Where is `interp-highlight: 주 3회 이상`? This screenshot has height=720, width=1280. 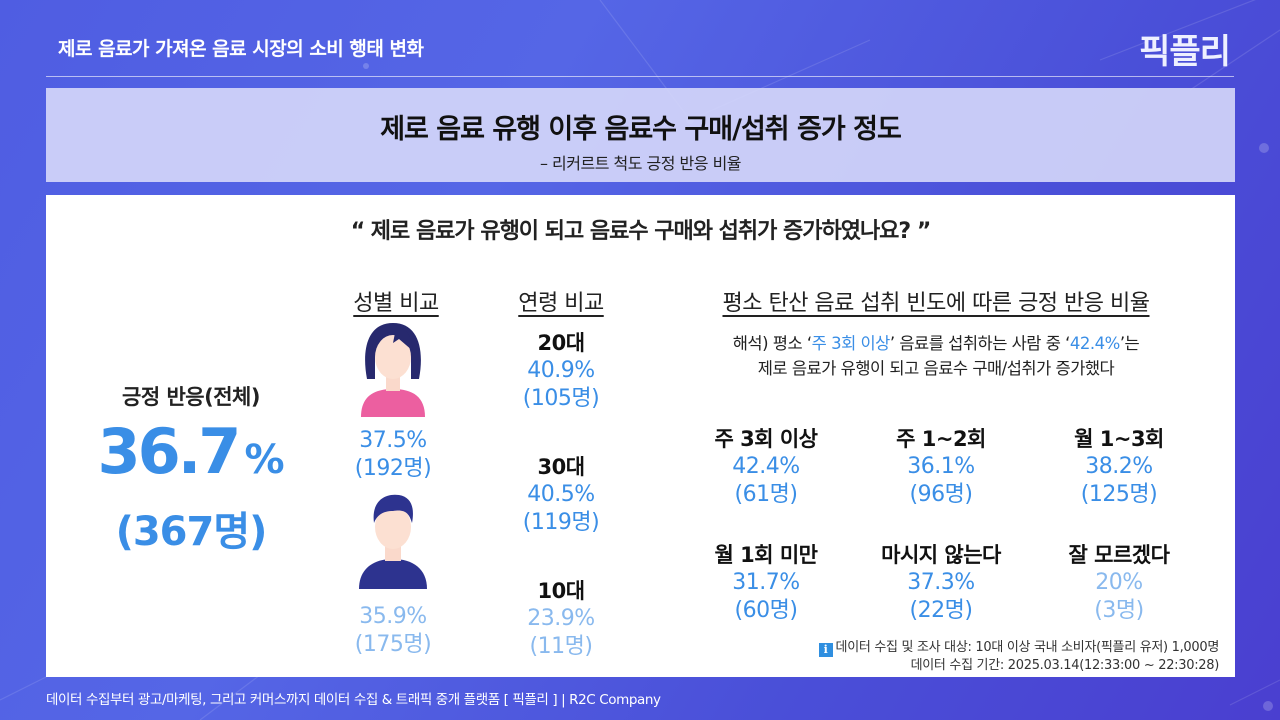 interp-highlight: 주 3회 이상 is located at coordinates (851, 343).